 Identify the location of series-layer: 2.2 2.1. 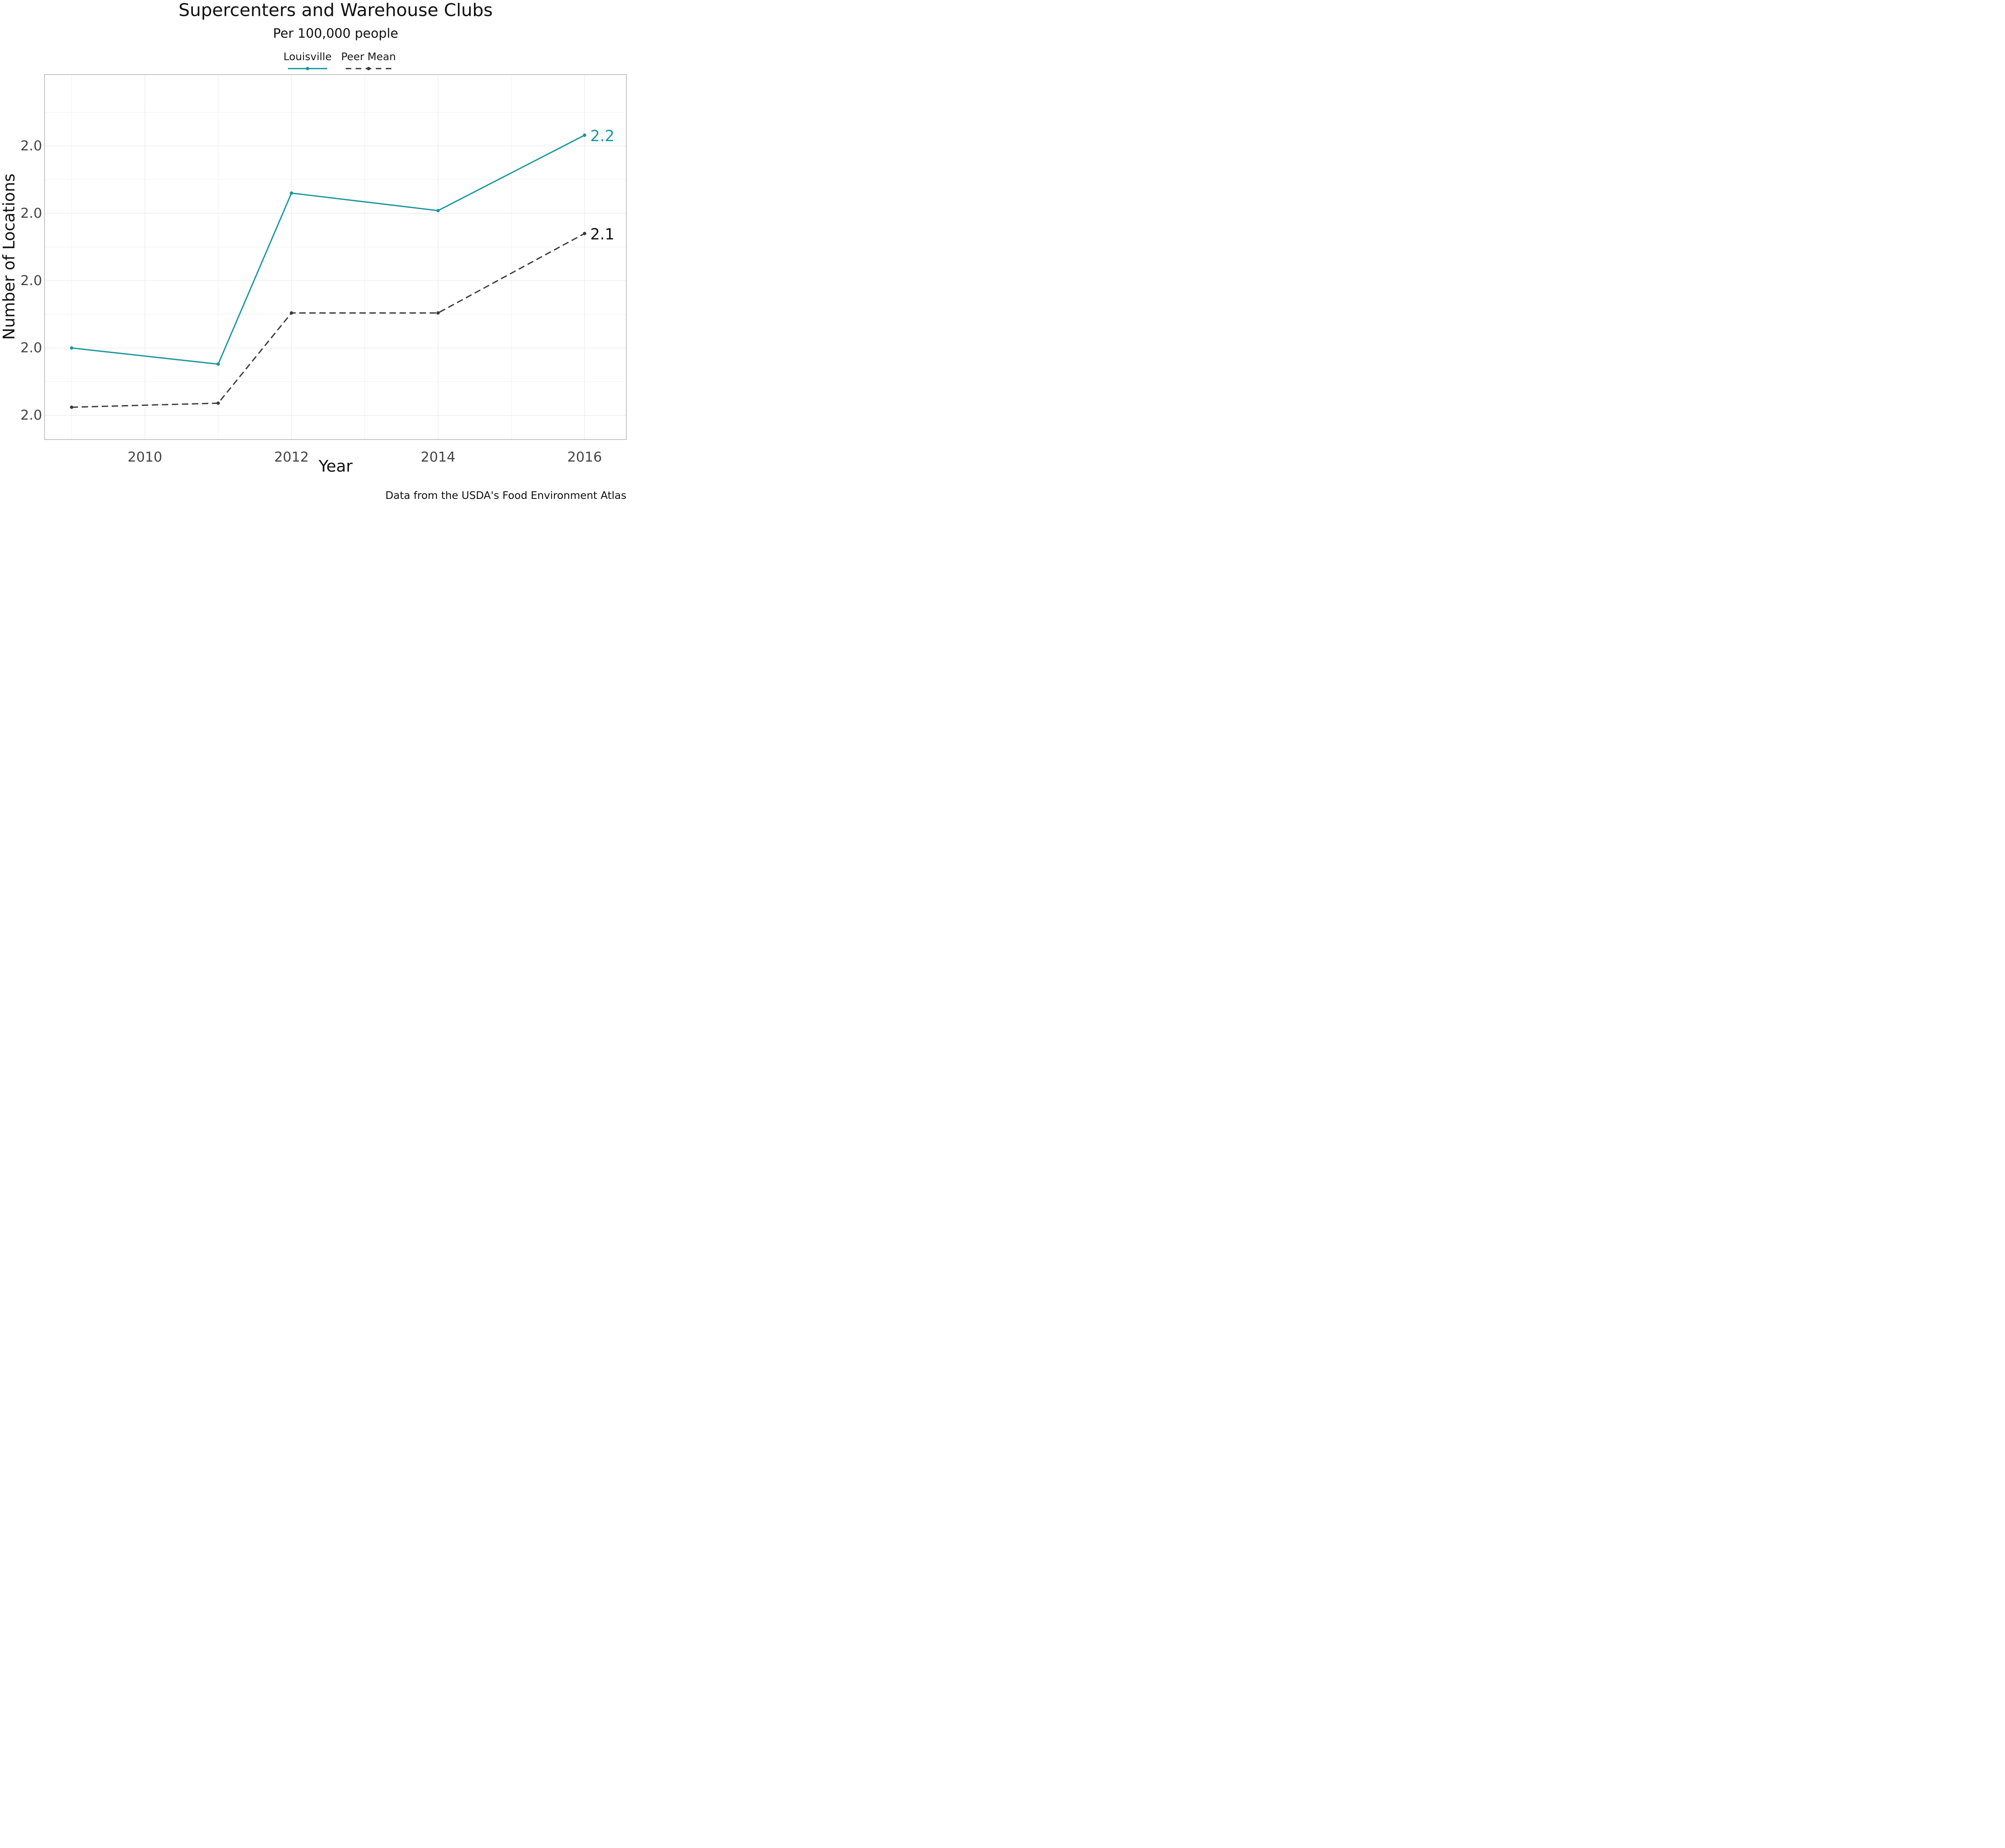
(342, 268).